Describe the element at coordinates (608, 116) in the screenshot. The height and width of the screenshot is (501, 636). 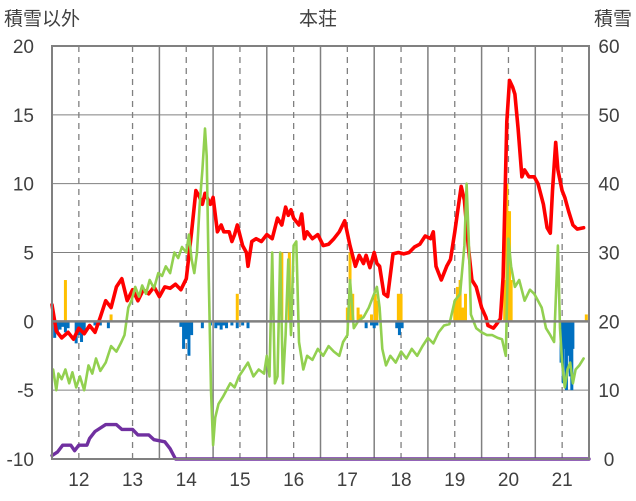
I see `right-tick-label: 50` at that location.